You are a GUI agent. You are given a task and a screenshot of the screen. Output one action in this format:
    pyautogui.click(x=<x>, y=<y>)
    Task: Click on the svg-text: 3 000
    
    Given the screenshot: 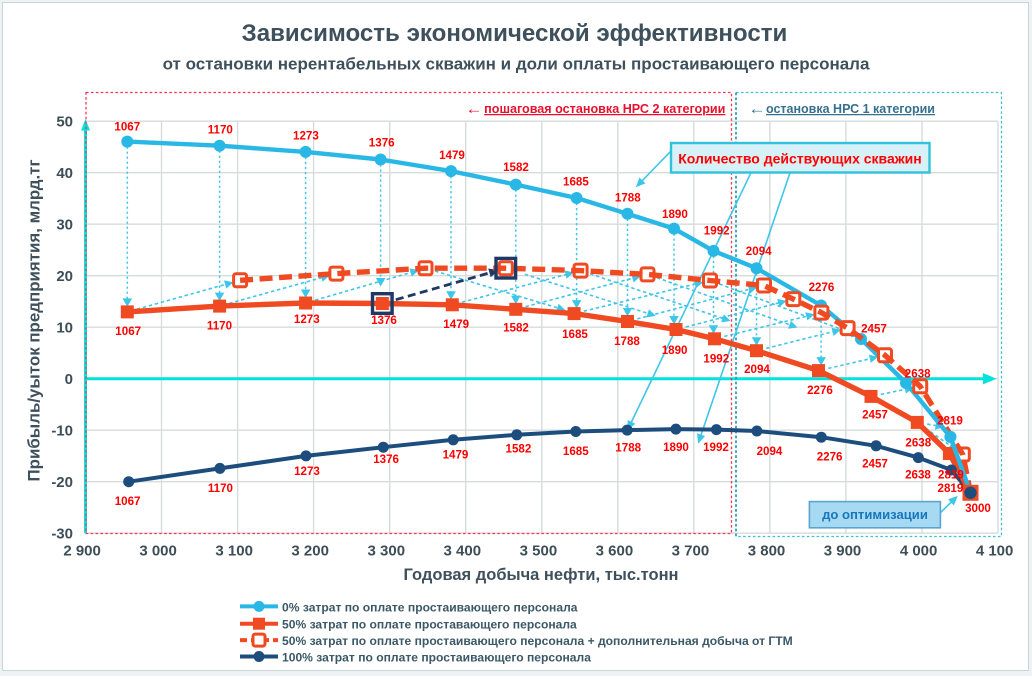 What is the action you would take?
    pyautogui.click(x=158, y=551)
    